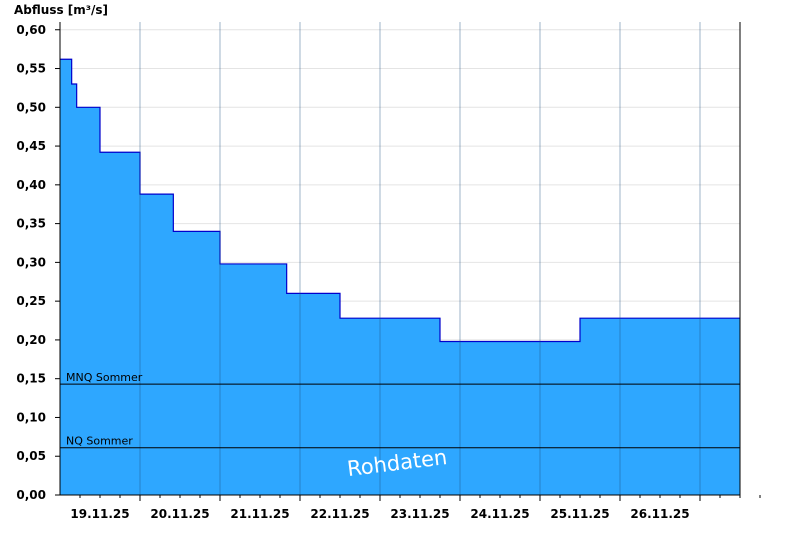  What do you see at coordinates (31, 495) in the screenshot?
I see `y-tick-label-0: 0,00` at bounding box center [31, 495].